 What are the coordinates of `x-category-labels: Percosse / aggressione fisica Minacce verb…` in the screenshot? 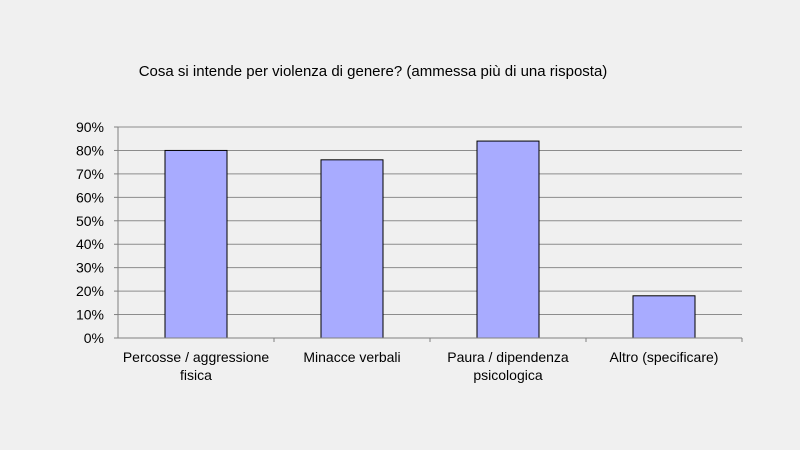 It's located at (421, 366).